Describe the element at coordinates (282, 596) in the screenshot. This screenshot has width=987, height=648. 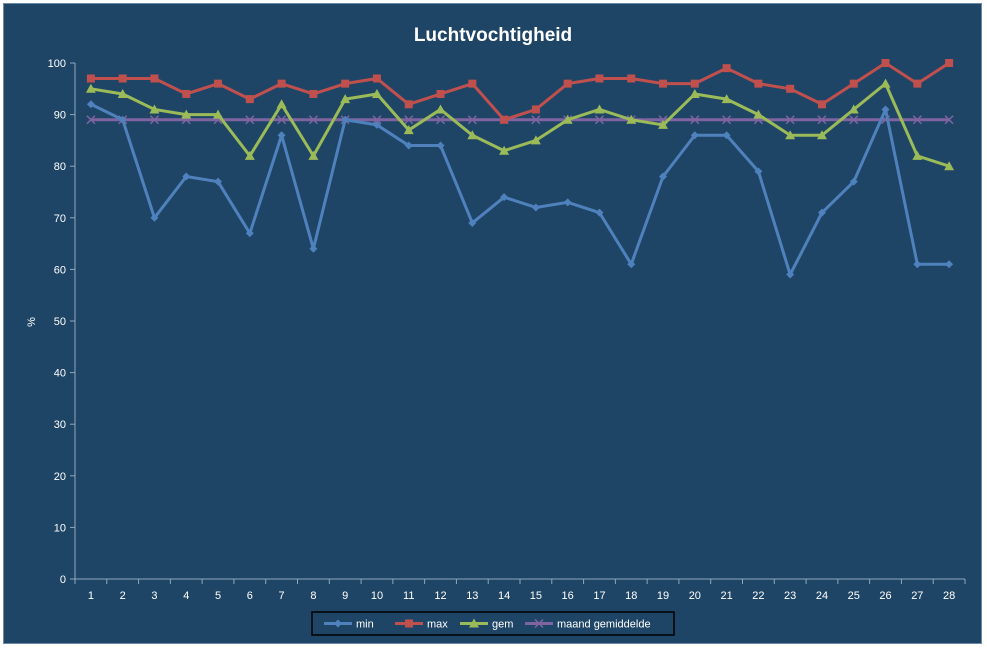
I see `x-tick-label: 7` at that location.